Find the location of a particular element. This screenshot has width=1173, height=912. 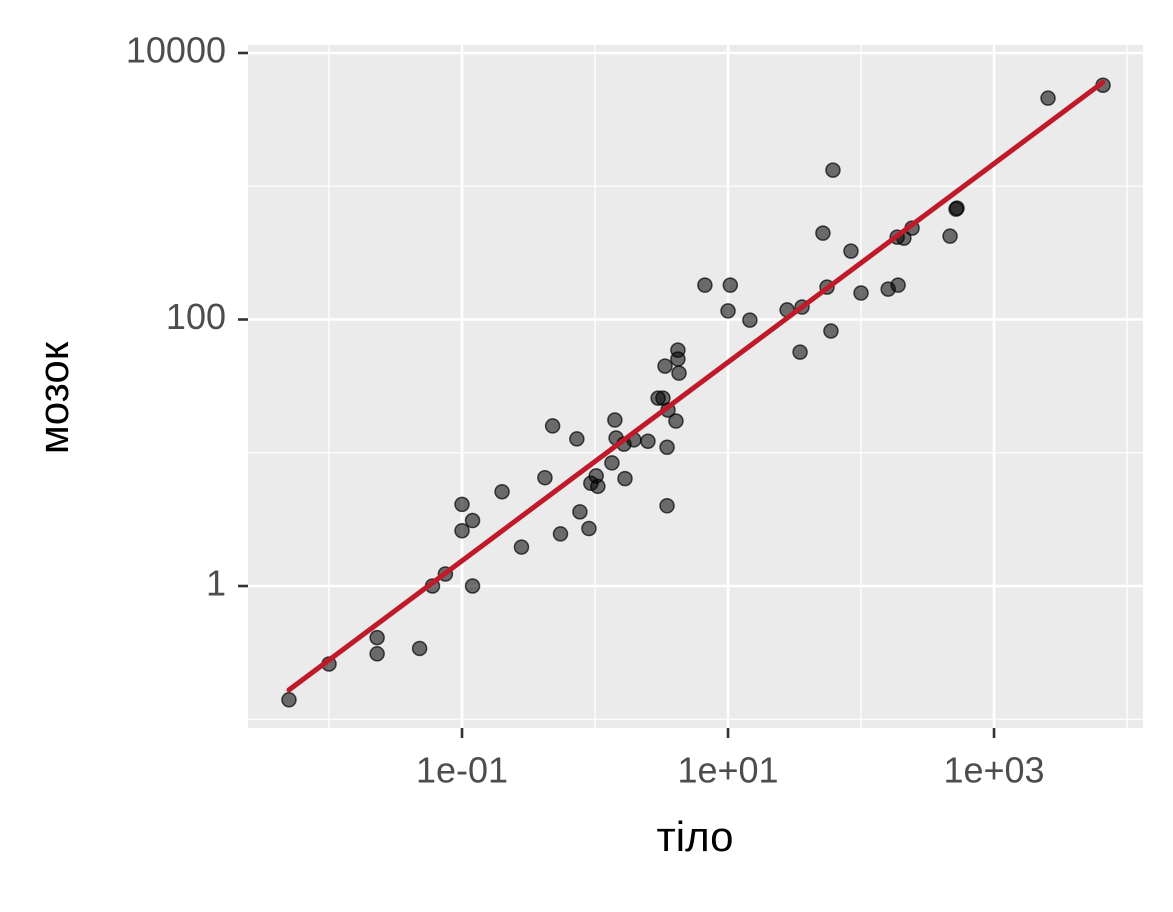

x-tick-label: 1e+03 is located at coordinates (993, 770).